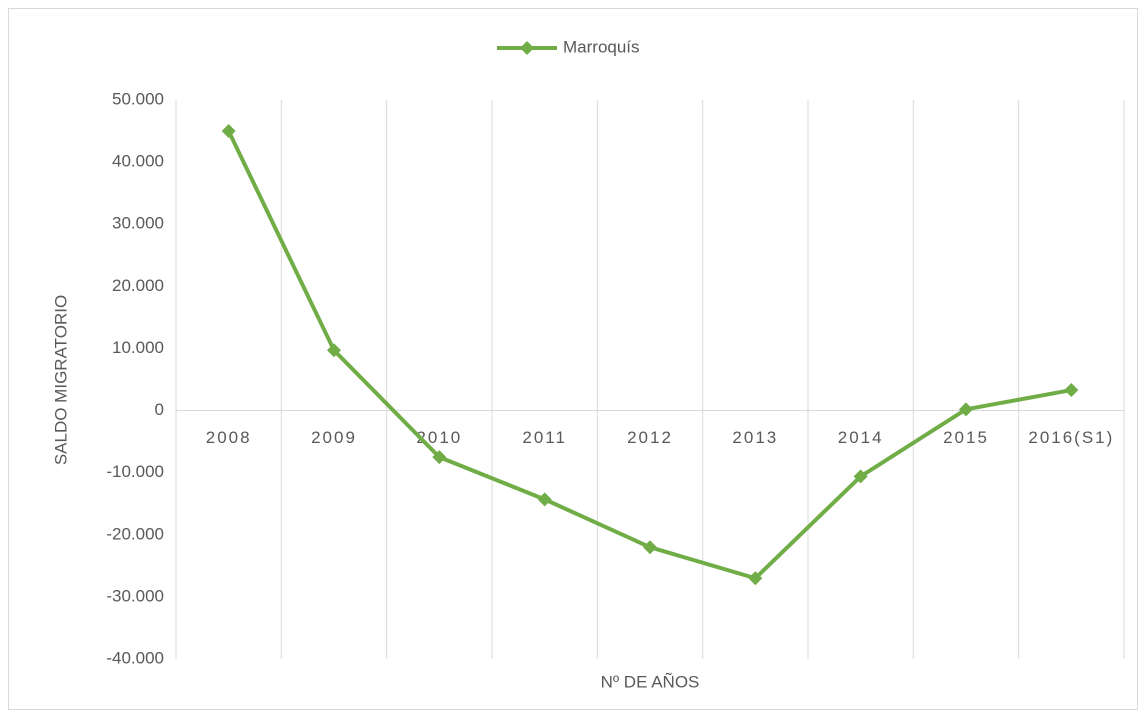  What do you see at coordinates (544, 437) in the screenshot?
I see `x-tick-label: 2011` at bounding box center [544, 437].